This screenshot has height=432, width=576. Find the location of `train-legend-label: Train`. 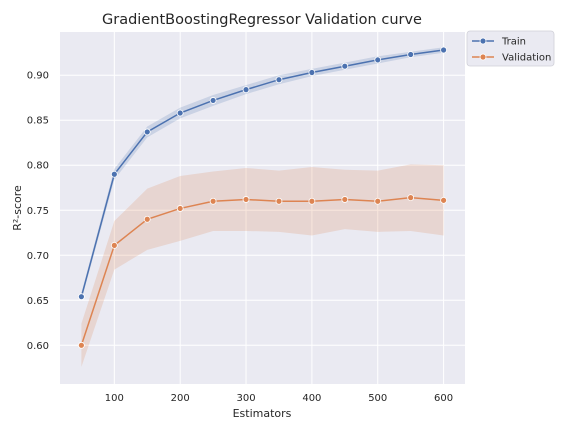

train-legend-label: Train is located at coordinates (513, 42).